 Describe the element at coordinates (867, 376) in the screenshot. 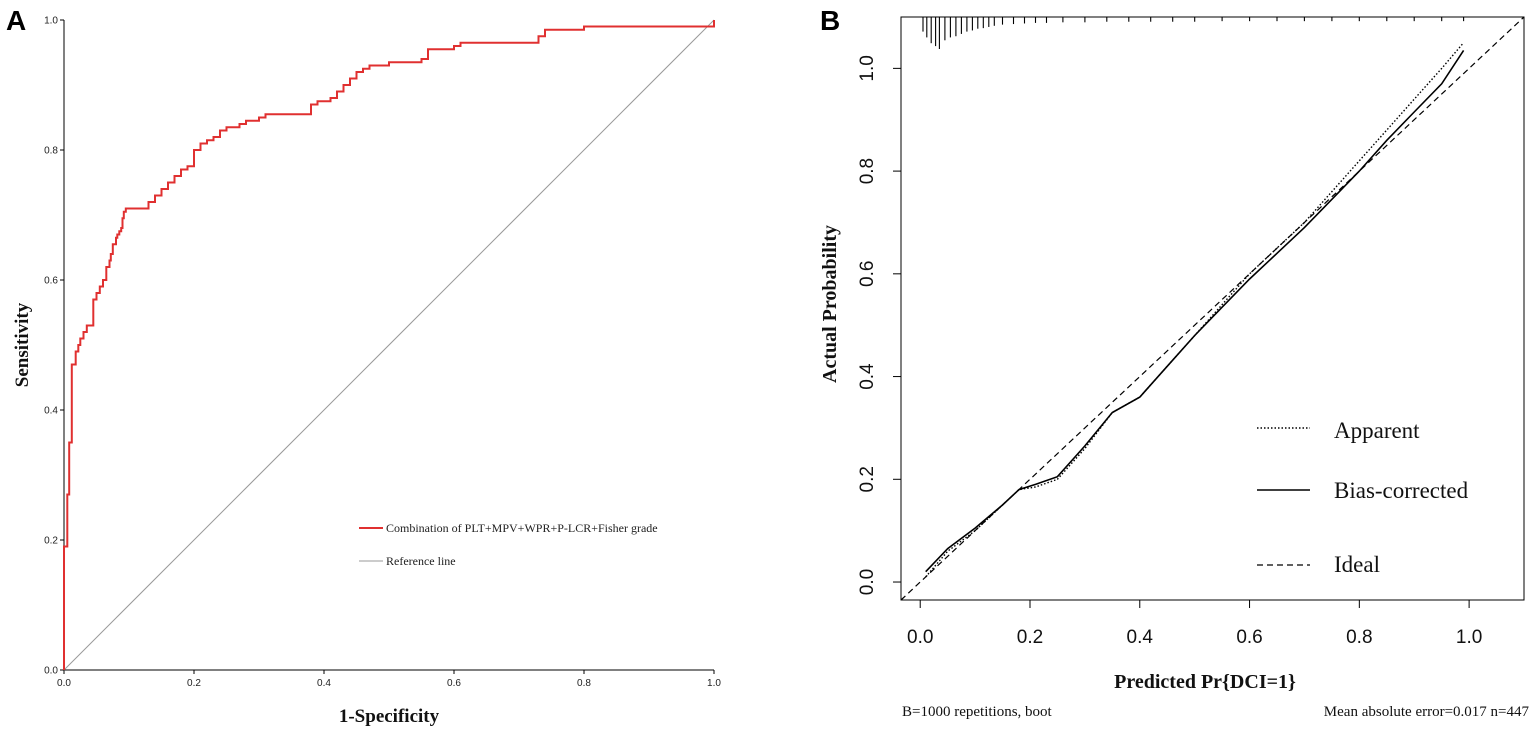

I see `panel-b-y-tick-label: 0.4` at that location.